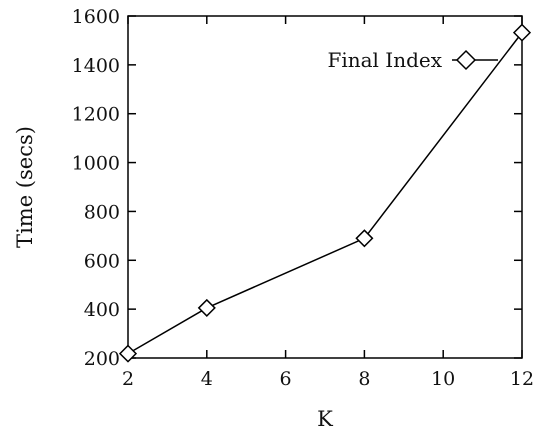 The height and width of the screenshot is (432, 537). What do you see at coordinates (96, 115) in the screenshot?
I see `y-tick-label: 1200` at bounding box center [96, 115].